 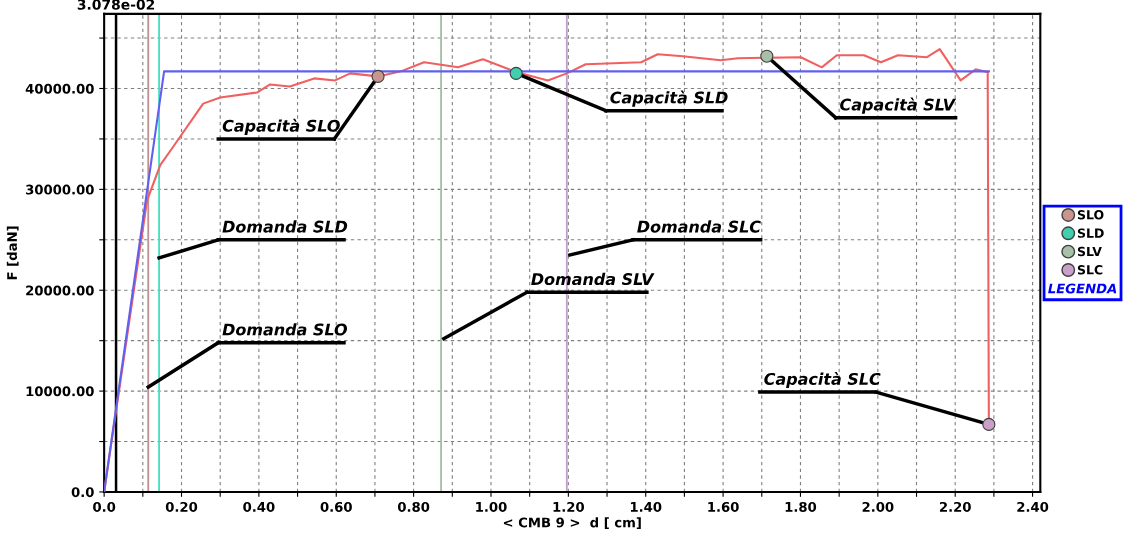 What do you see at coordinates (822, 380) in the screenshot?
I see `annotation: Capacità SLC` at bounding box center [822, 380].